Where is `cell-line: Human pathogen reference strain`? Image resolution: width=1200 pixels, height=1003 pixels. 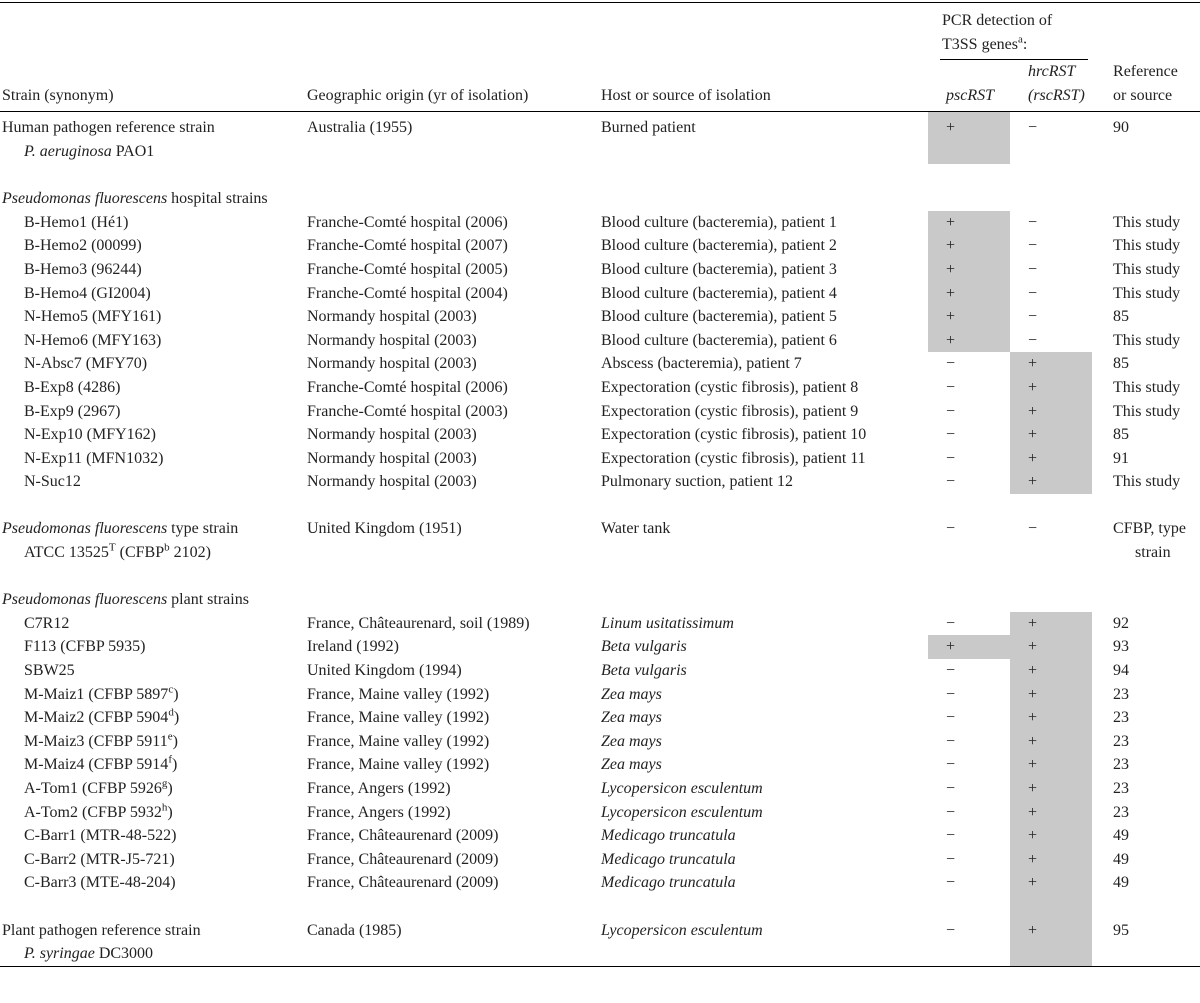
cell-line: Human pathogen reference strain is located at coordinates (154, 128).